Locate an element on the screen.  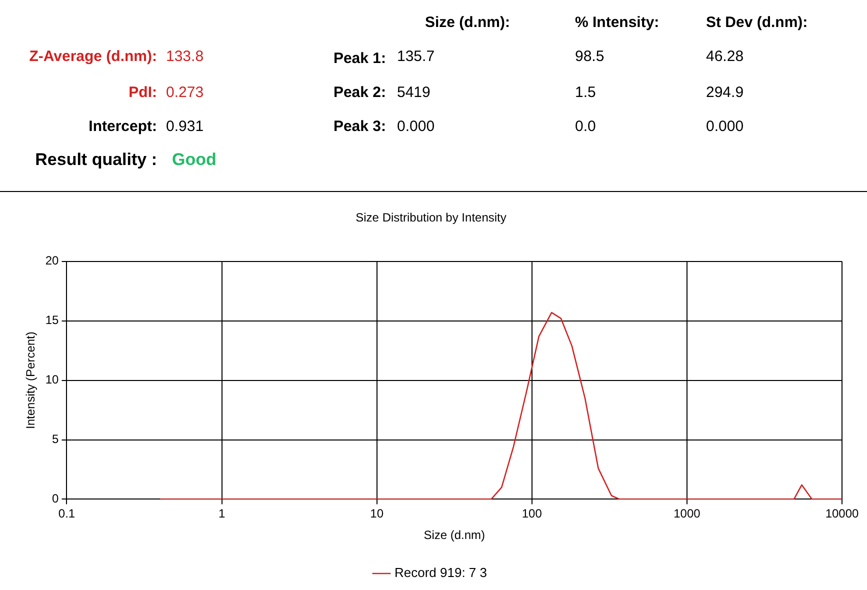
text: 46.28 is located at coordinates (725, 57).